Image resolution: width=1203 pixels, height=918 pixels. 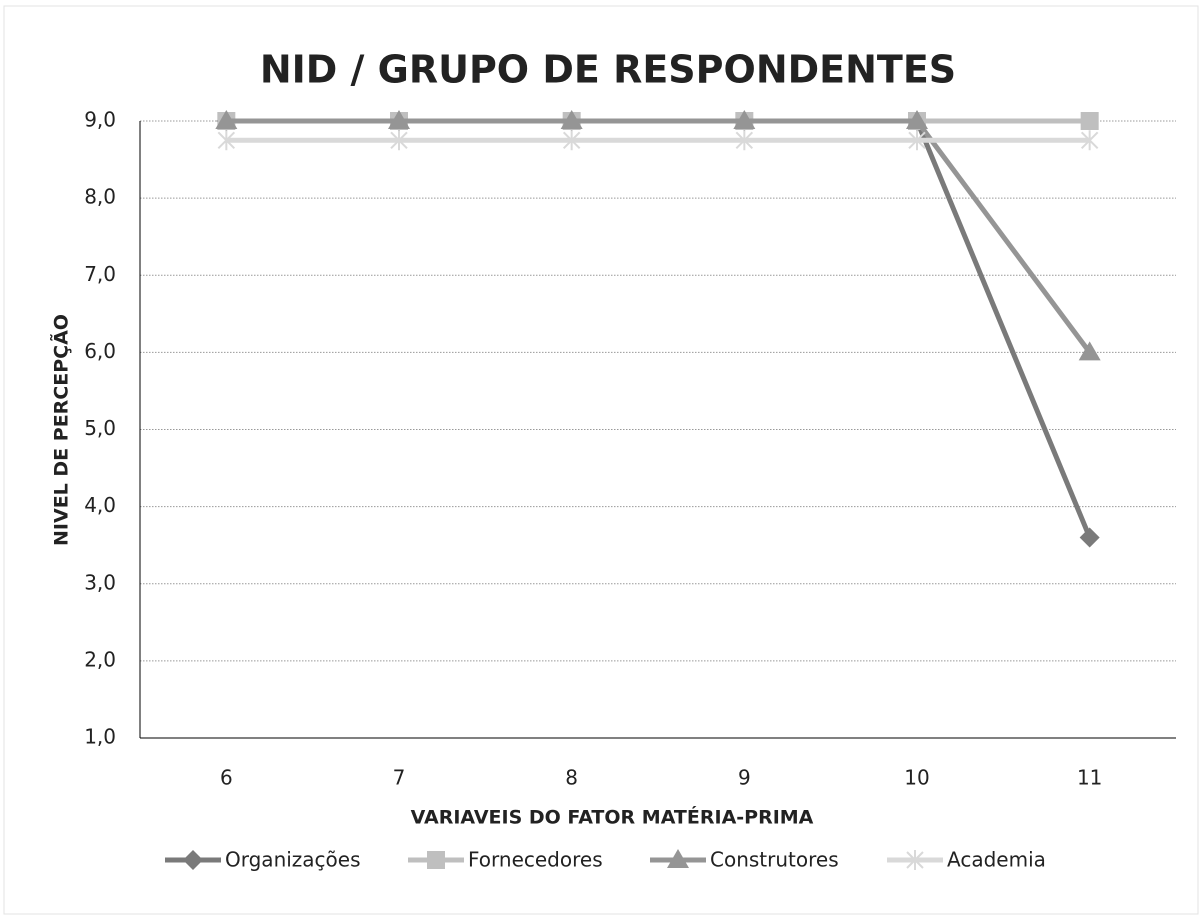 I want to click on legend-label: Fornecedores, so click(x=535, y=860).